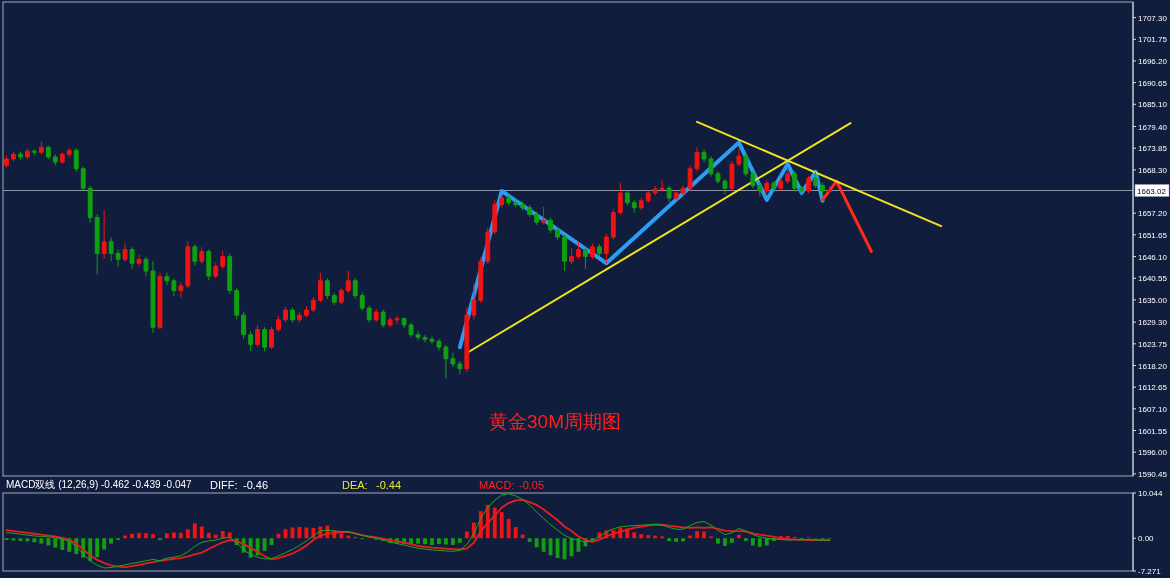 This screenshot has width=1170, height=578. Describe the element at coordinates (1153, 18) in the screenshot. I see `y-tick-label: 1707.30` at that location.